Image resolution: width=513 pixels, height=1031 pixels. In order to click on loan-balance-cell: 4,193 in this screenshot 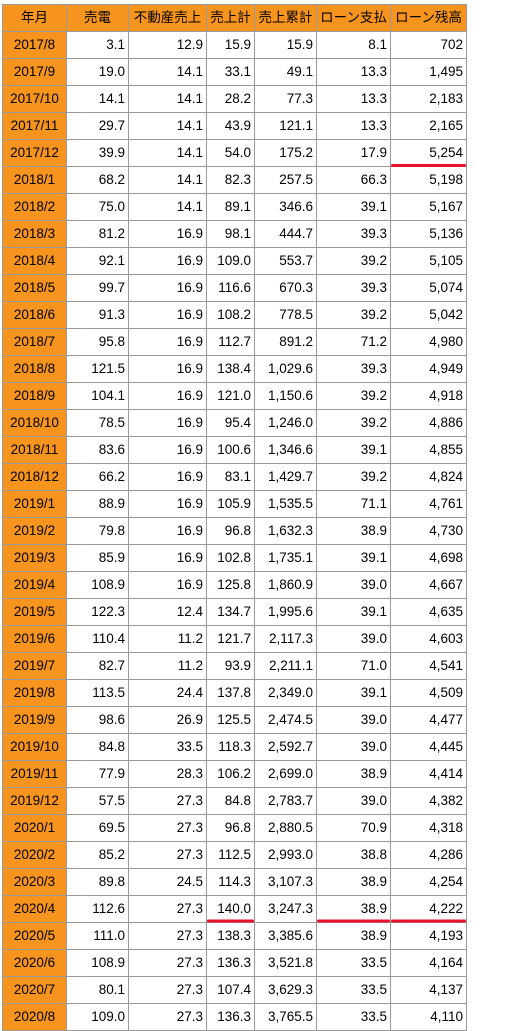, I will do `click(428, 936)`.